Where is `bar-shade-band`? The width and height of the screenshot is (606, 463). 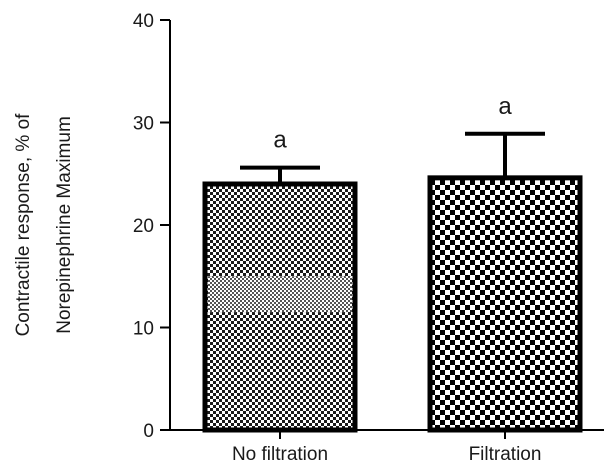 bar-shade-band is located at coordinates (280, 294).